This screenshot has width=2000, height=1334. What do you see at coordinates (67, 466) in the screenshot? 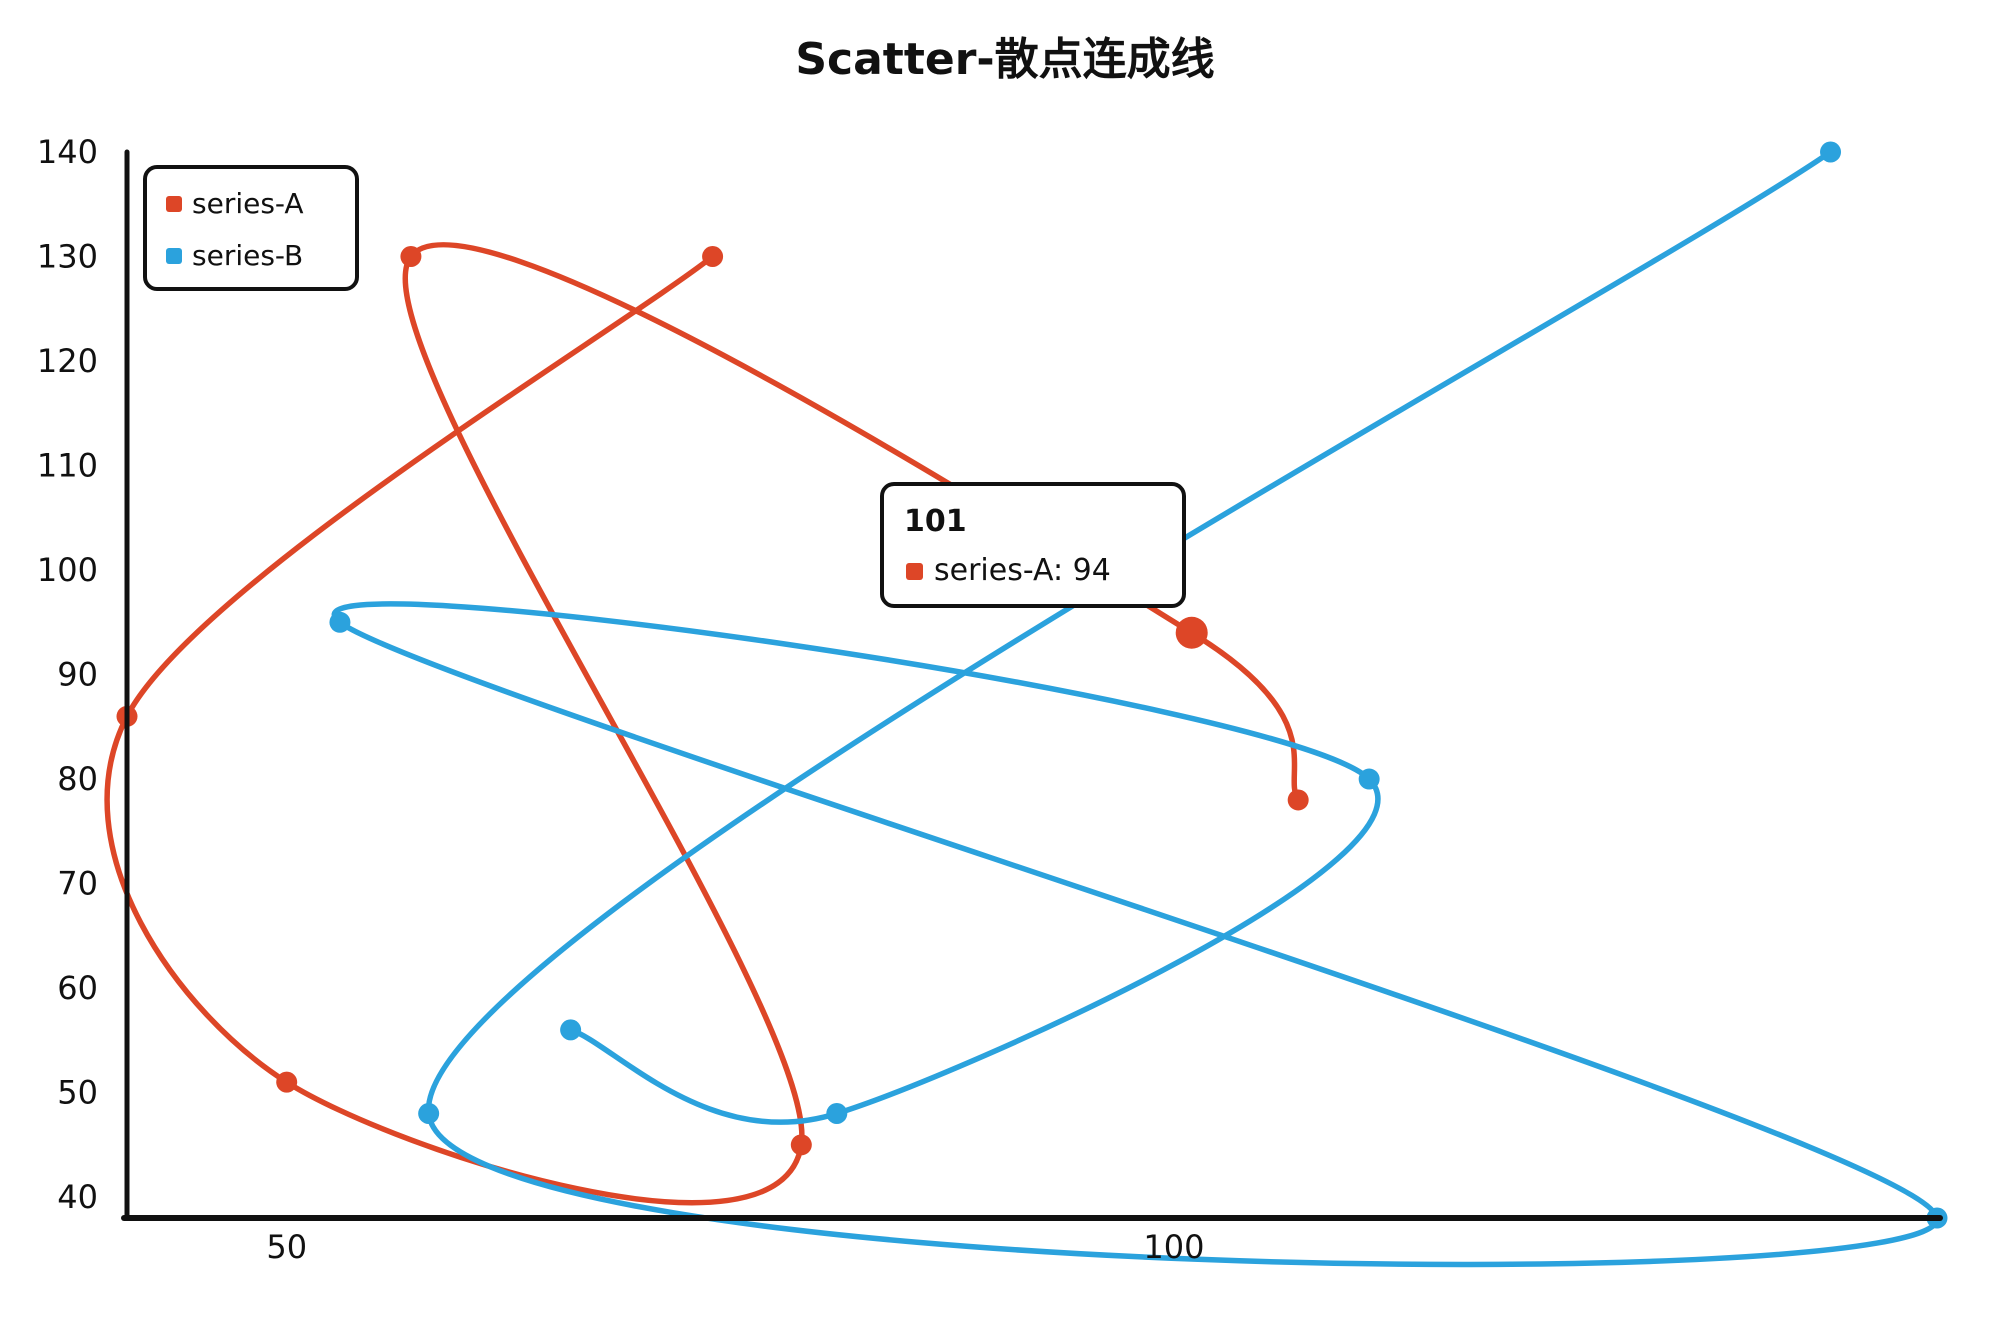
I see `y-tick-label: 110` at bounding box center [67, 466].